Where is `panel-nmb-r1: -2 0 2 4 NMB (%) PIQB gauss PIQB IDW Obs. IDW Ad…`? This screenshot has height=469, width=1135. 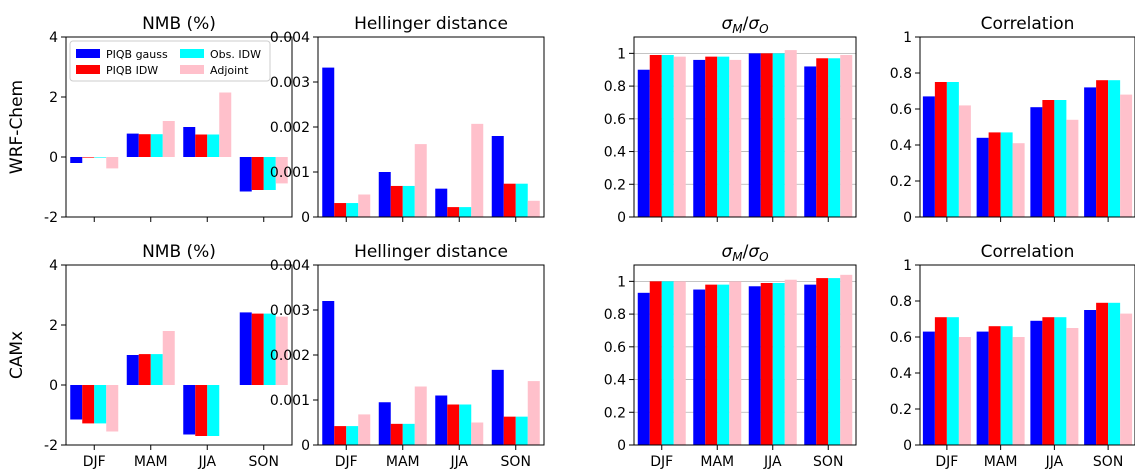
panel-nmb-r1: -2 0 2 4 NMB (%) PIQB gauss PIQB IDW Obs. IDW Ad… is located at coordinates (168, 120).